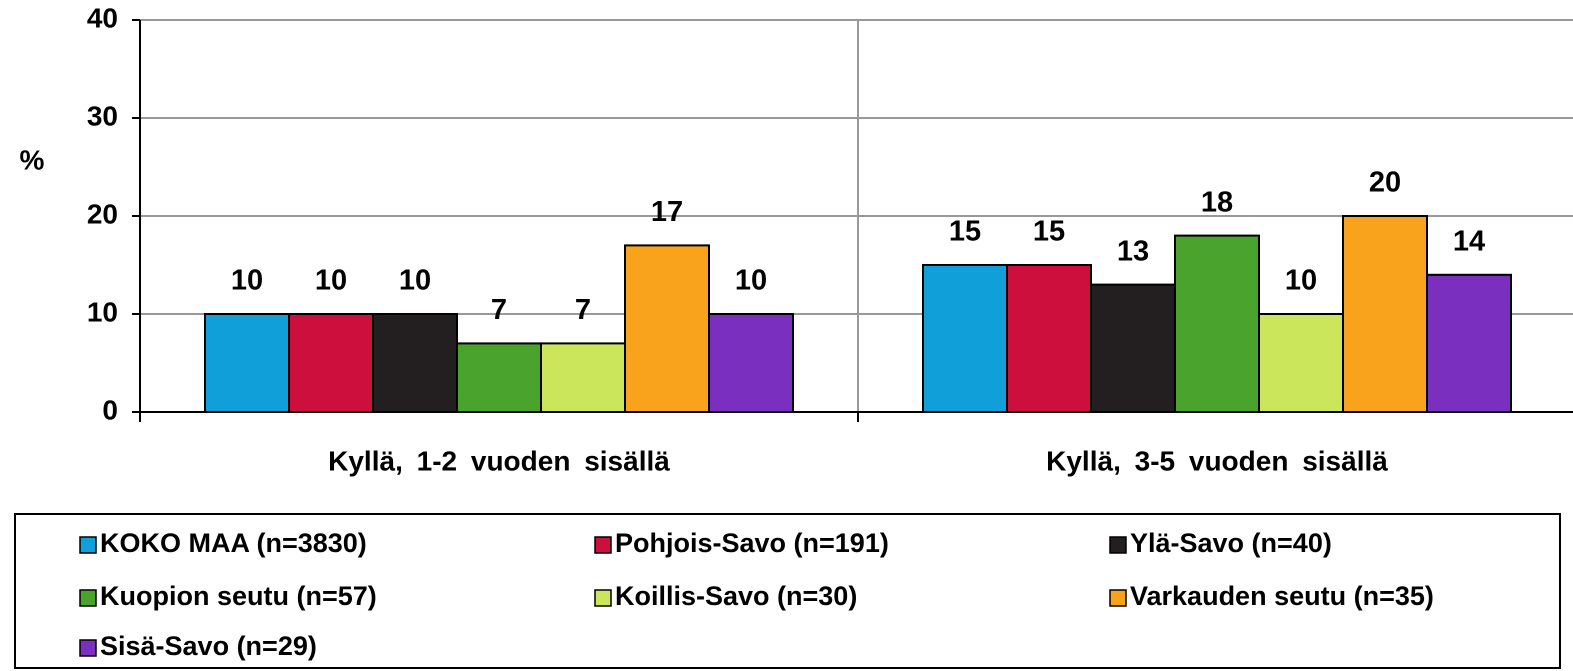  Describe the element at coordinates (208, 646) in the screenshot. I see `legend-label: Sisä-Savo (n=29)` at that location.